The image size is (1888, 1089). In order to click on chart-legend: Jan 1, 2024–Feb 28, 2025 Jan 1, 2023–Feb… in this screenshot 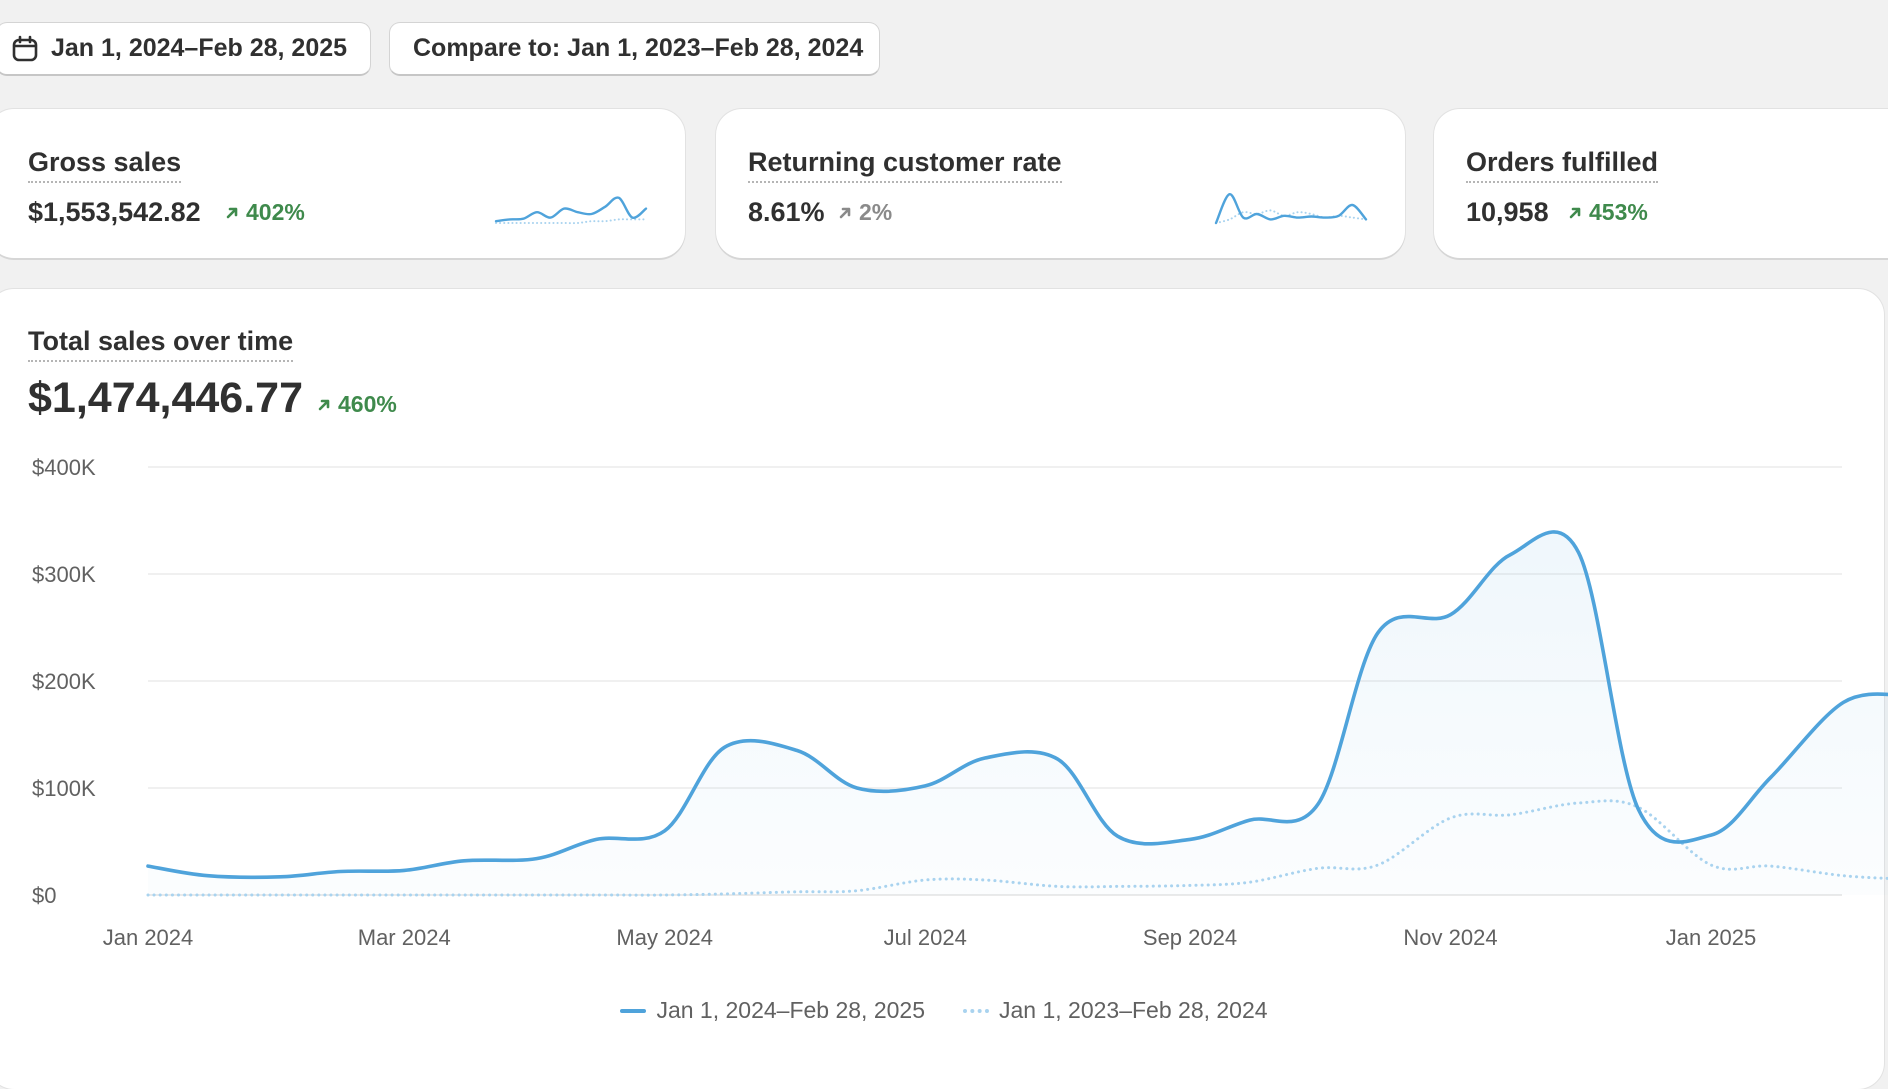, I will do `click(944, 1010)`.